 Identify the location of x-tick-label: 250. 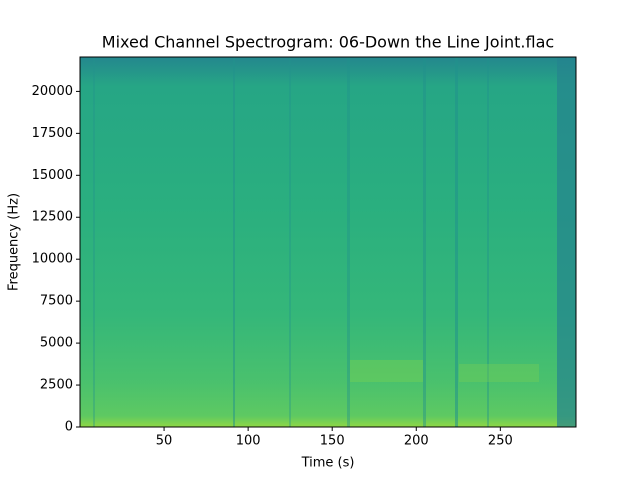
(500, 441).